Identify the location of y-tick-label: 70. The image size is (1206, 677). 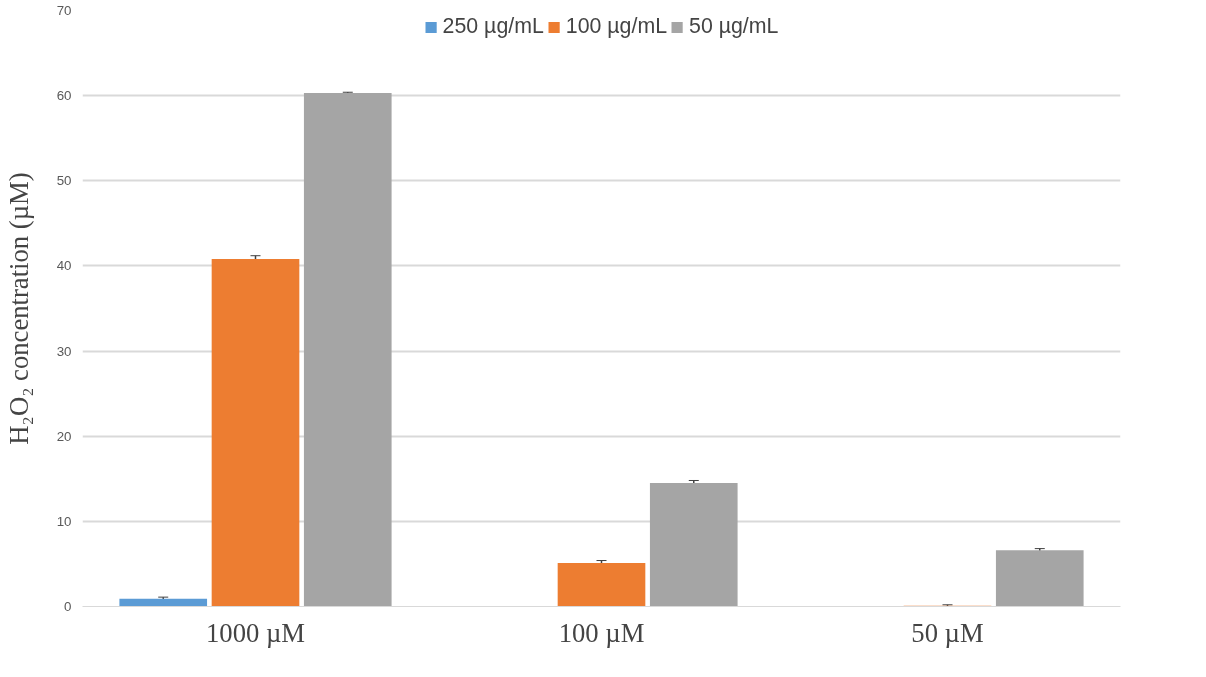
(64, 10).